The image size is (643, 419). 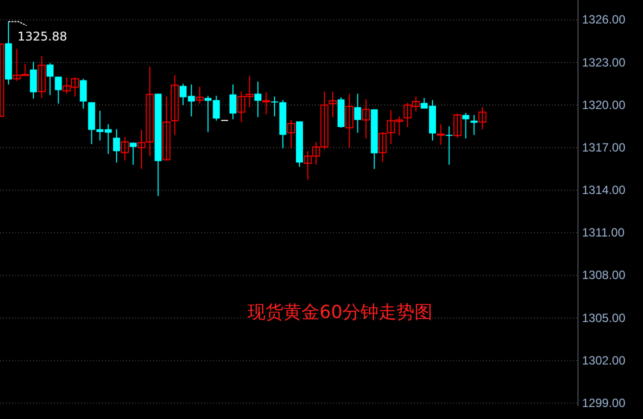 What do you see at coordinates (604, 19) in the screenshot?
I see `y-tick-label: 1326.00` at bounding box center [604, 19].